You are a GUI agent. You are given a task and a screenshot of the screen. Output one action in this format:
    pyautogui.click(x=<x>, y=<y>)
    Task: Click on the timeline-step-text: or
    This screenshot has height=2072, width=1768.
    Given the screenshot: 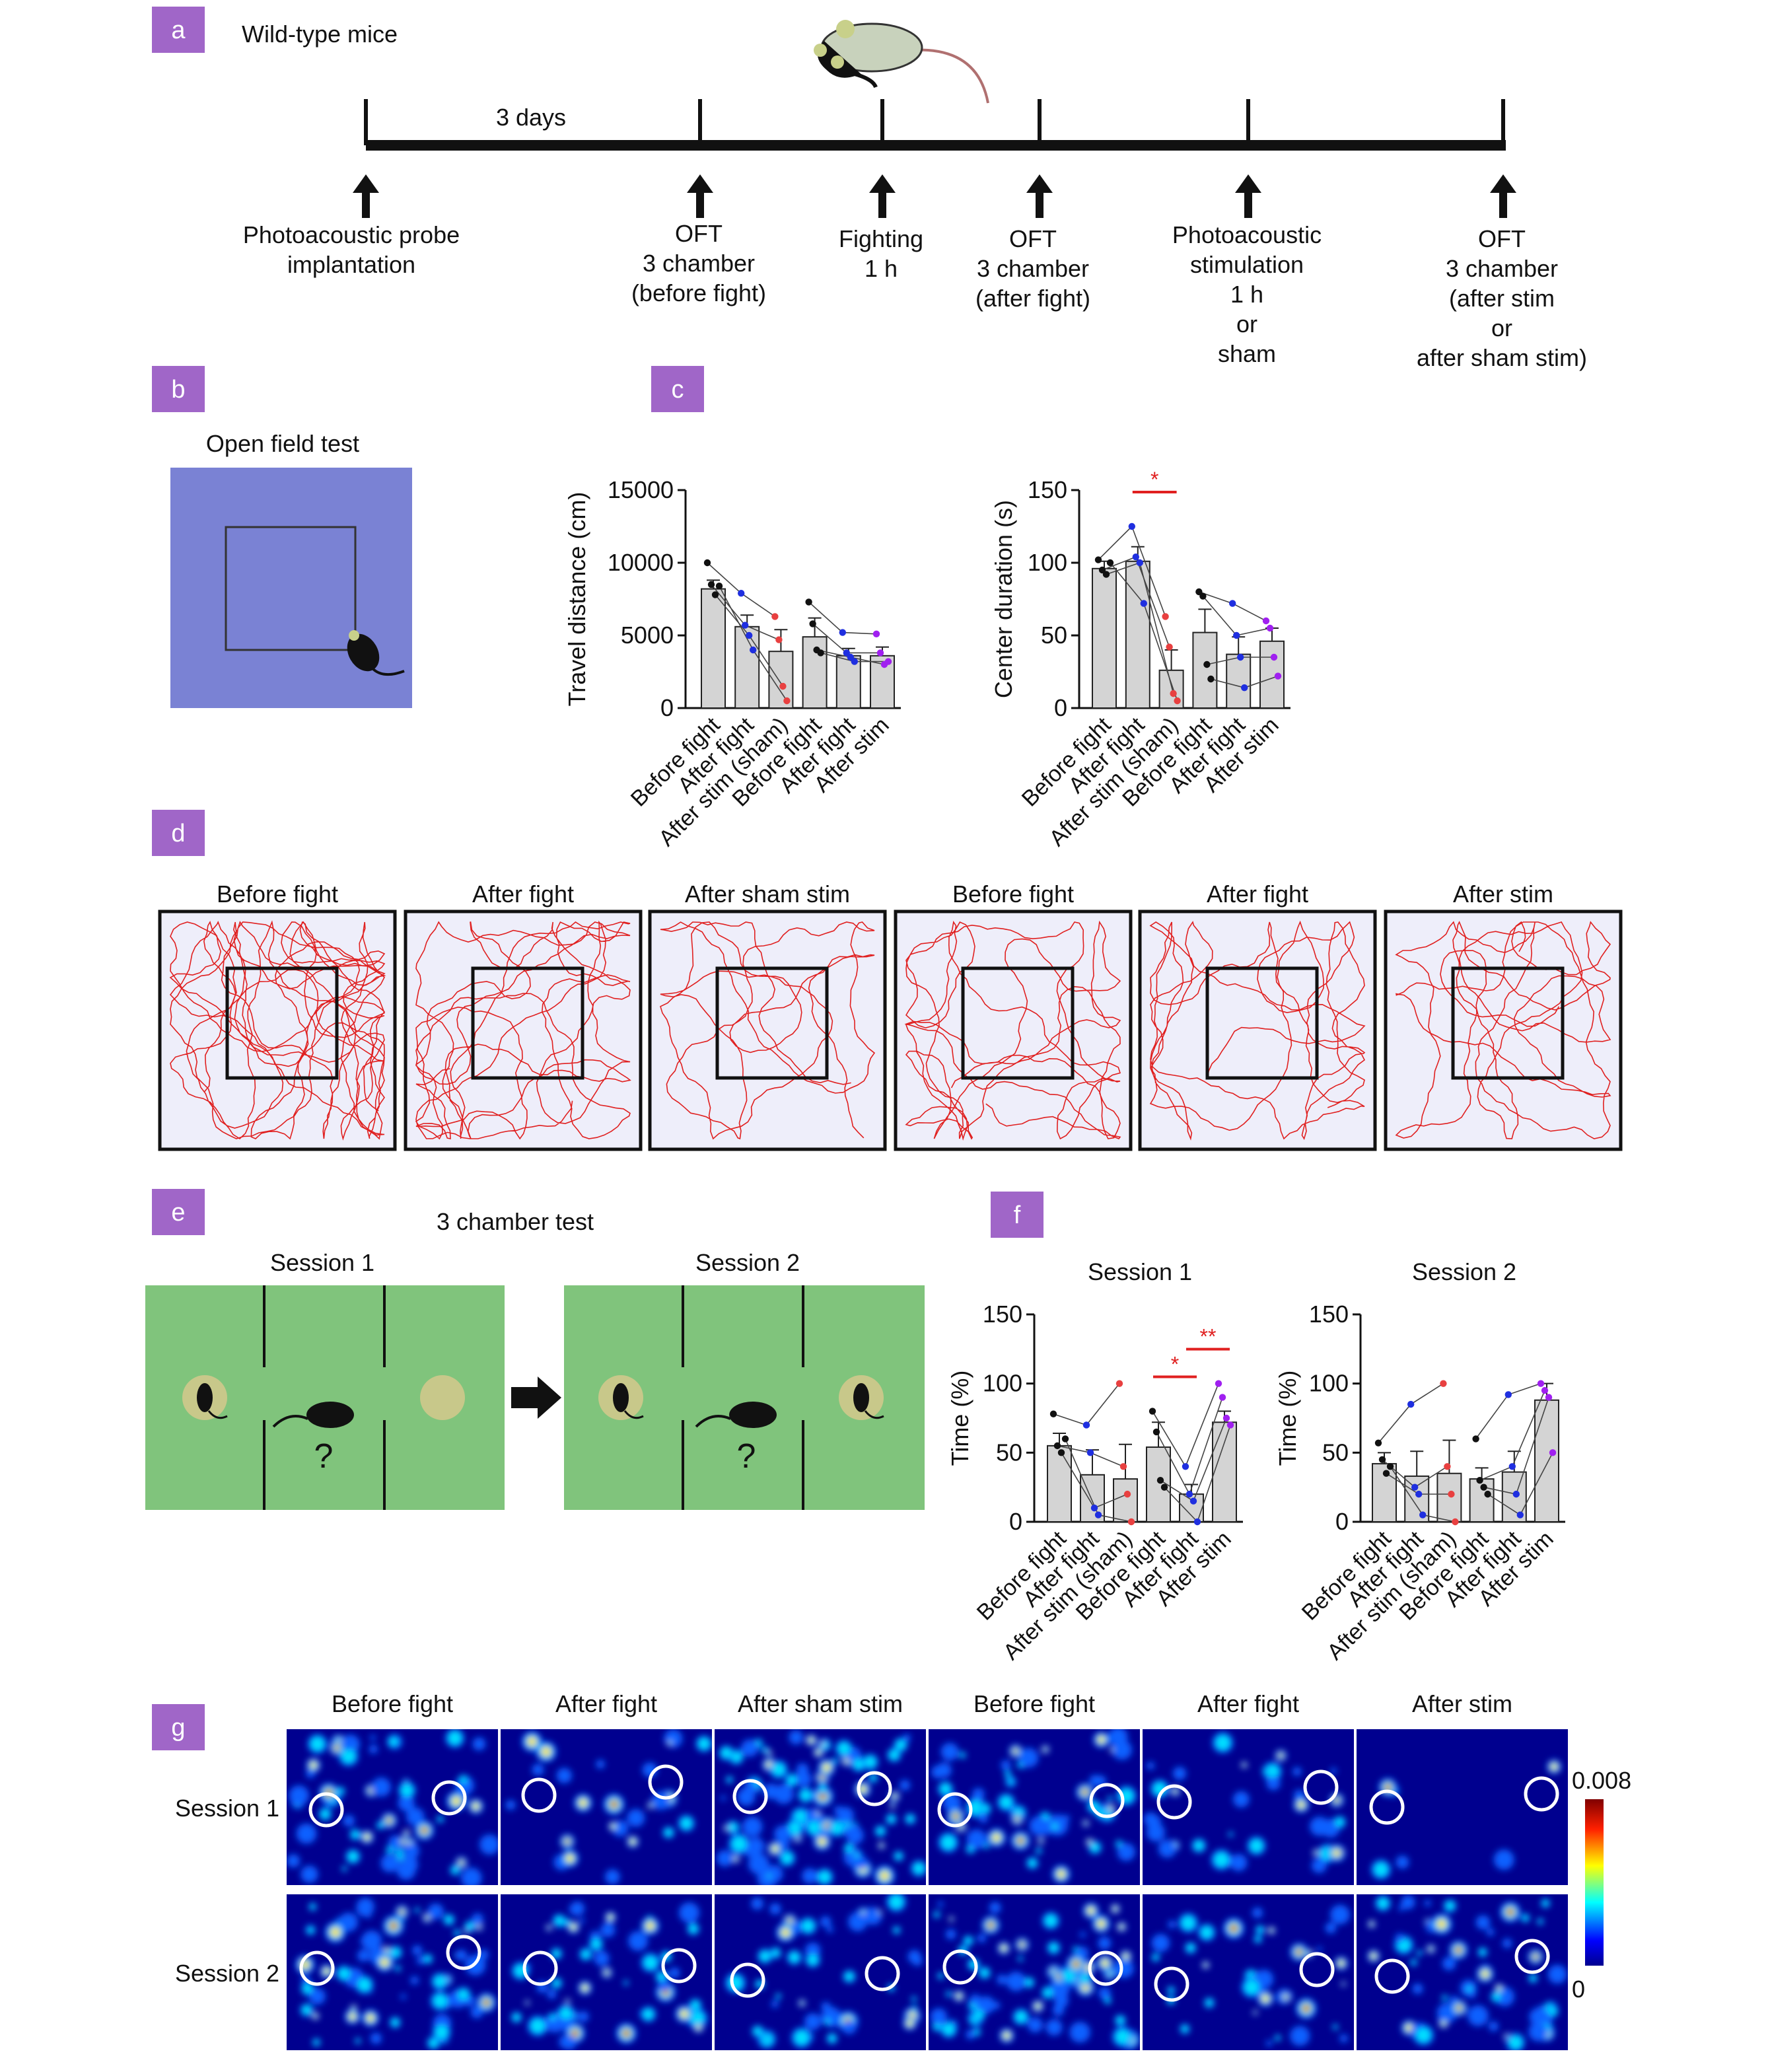 What is the action you would take?
    pyautogui.click(x=1501, y=327)
    